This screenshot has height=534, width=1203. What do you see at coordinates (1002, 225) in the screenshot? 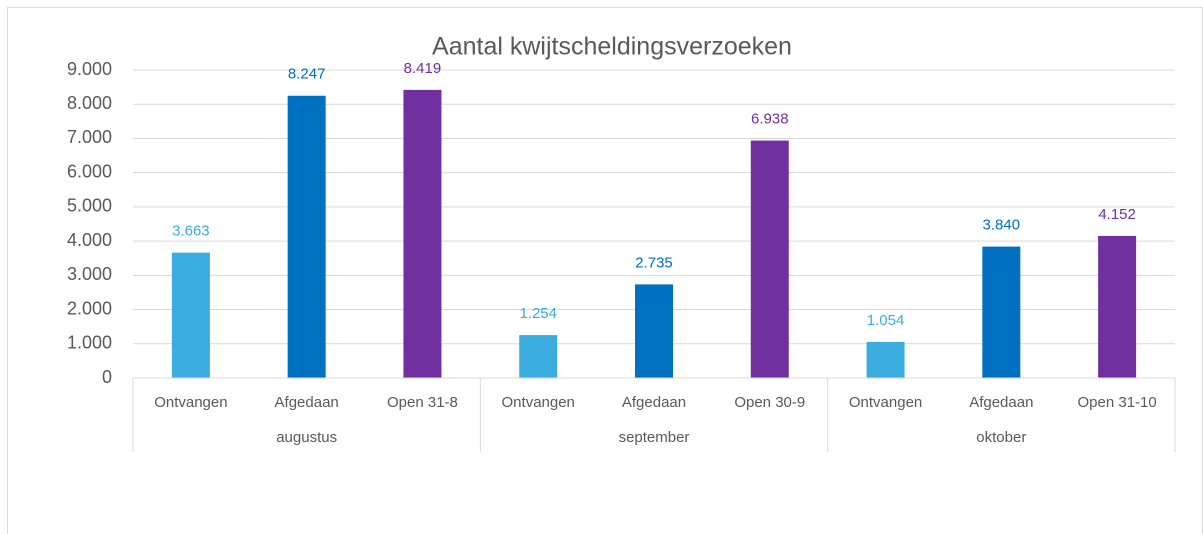
I see `value-label: 3.840` at bounding box center [1002, 225].